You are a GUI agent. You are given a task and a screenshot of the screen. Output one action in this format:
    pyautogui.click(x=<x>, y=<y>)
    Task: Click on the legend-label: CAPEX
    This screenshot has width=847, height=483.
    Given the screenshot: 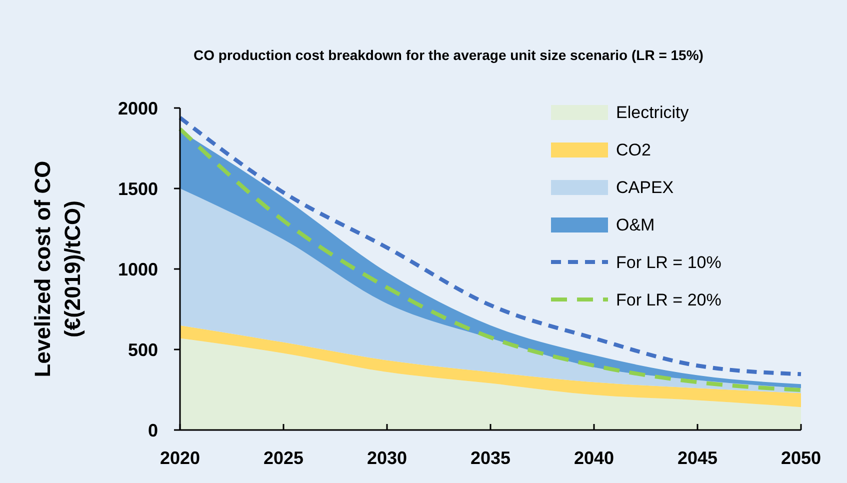 What is the action you would take?
    pyautogui.click(x=645, y=187)
    